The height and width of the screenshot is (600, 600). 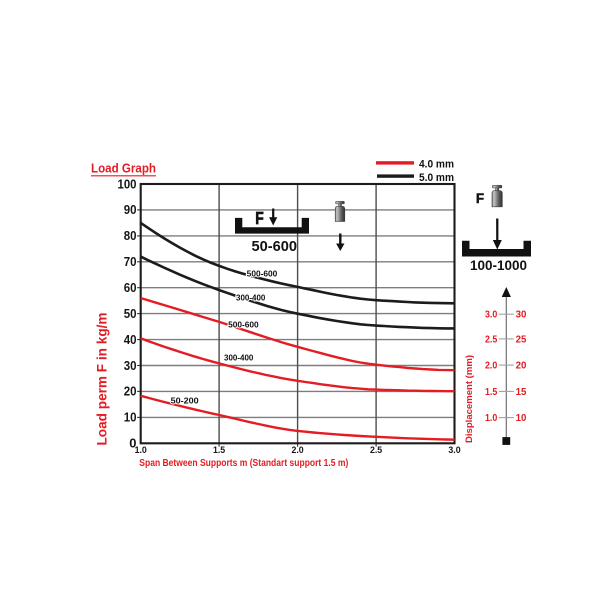 I want to click on svg-text: 4.0 mm, so click(x=436, y=165).